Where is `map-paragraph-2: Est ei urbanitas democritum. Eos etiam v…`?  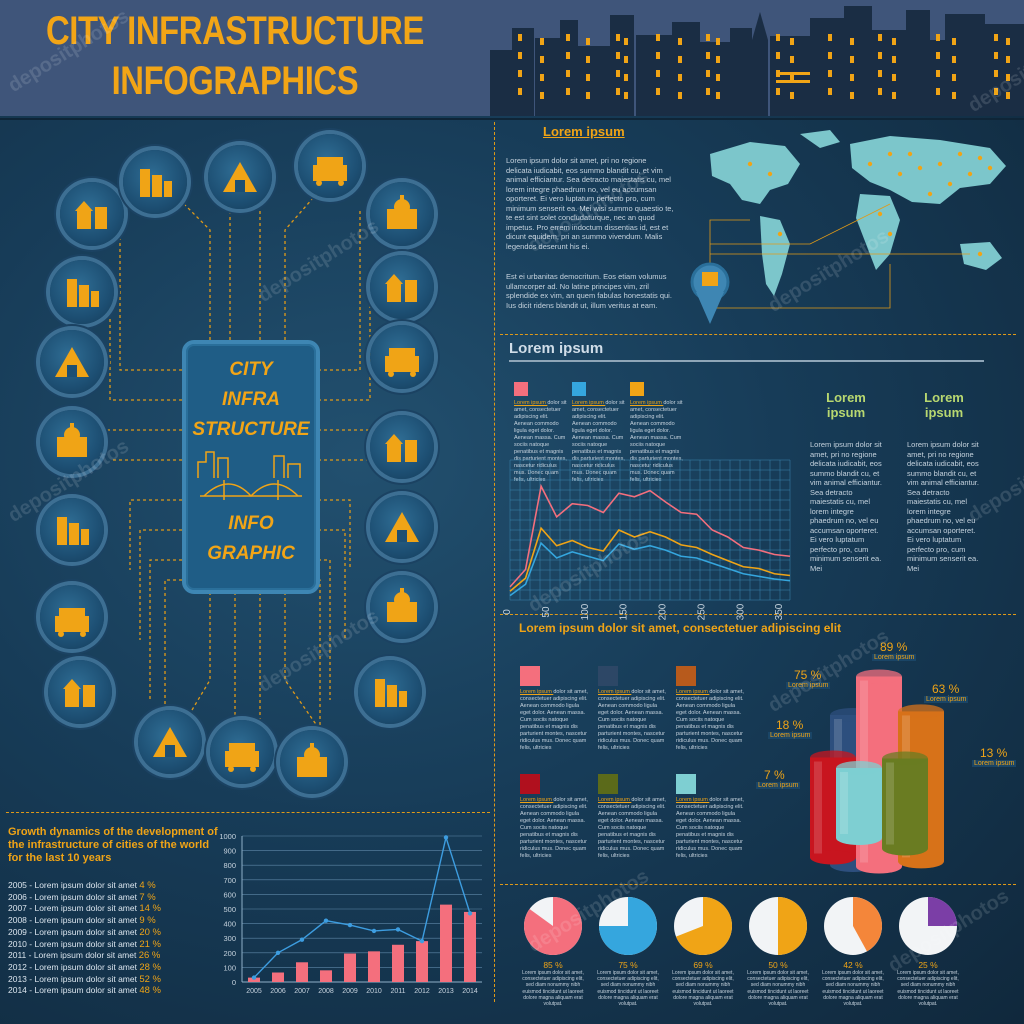 map-paragraph-2: Est ei urbanitas democritum. Eos etiam v… is located at coordinates (589, 291).